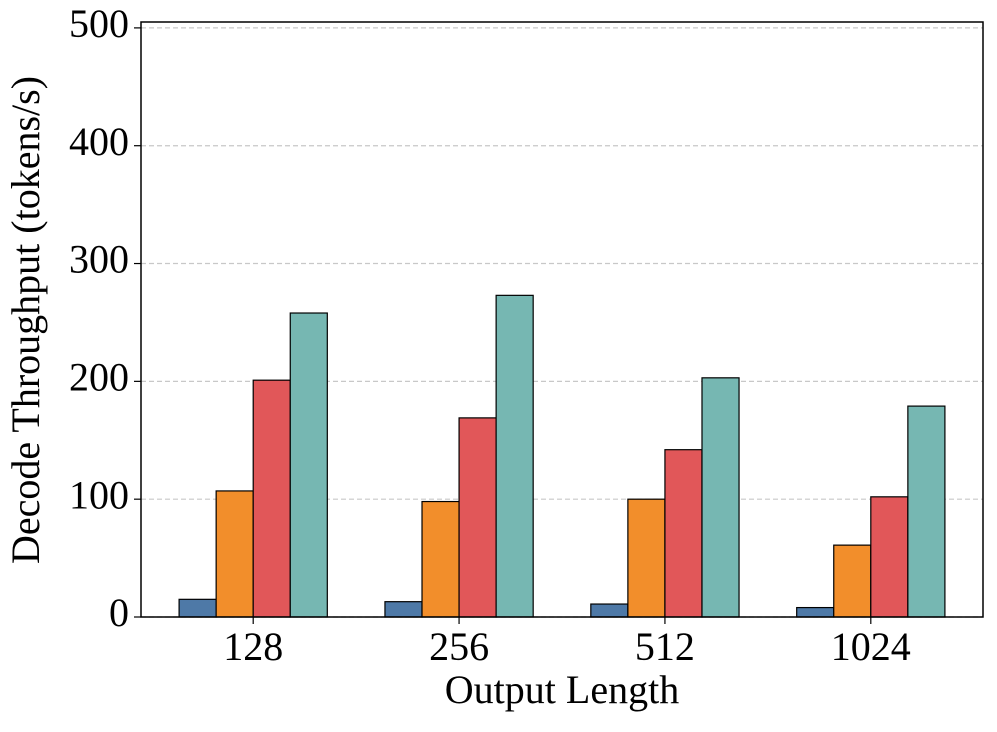  What do you see at coordinates (99, 494) in the screenshot?
I see `y-tick-label: 100` at bounding box center [99, 494].